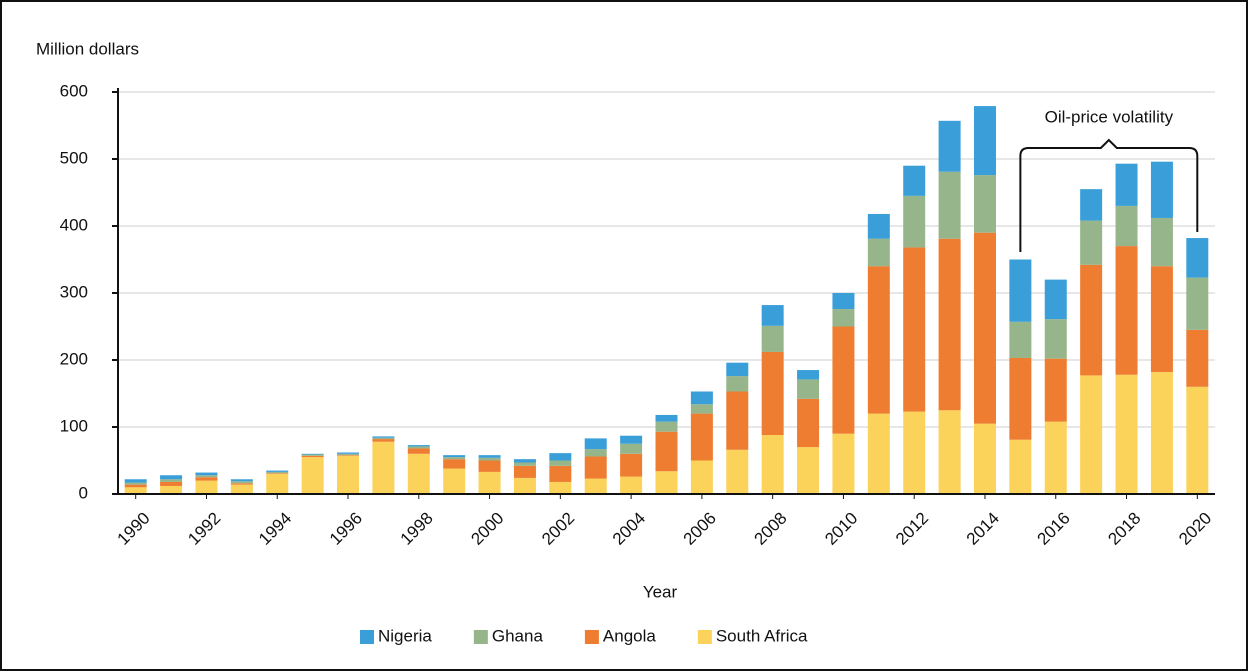 Image resolution: width=1248 pixels, height=671 pixels. Describe the element at coordinates (74, 358) in the screenshot. I see `y-tick-label: 200` at that location.